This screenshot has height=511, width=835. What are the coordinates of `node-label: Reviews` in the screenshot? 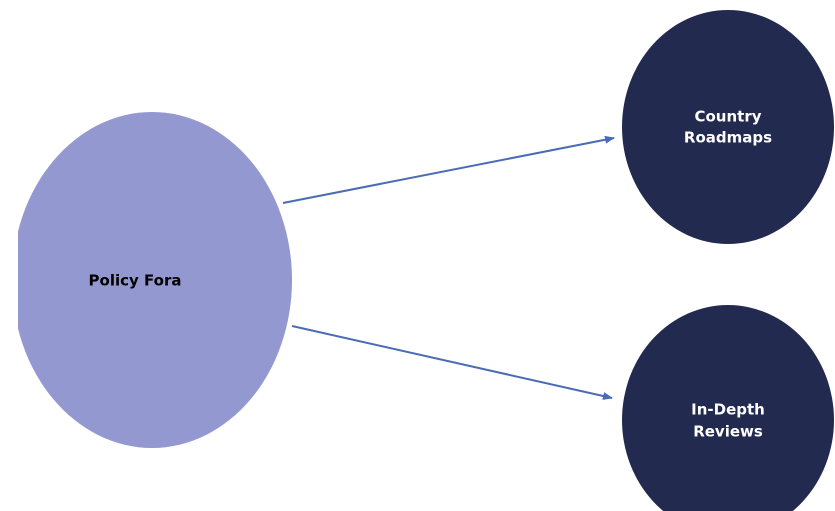 It's located at (728, 432).